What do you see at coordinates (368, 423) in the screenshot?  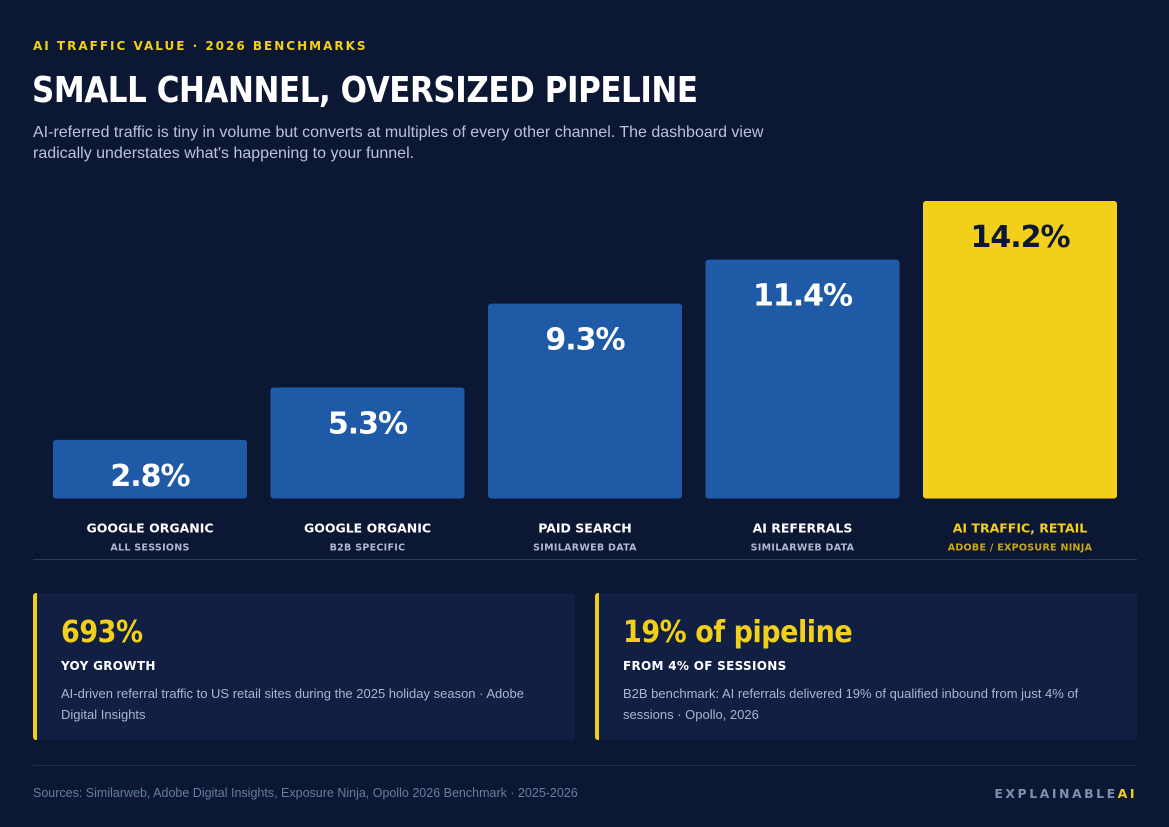 I see `data-label-2: 5.3%` at bounding box center [368, 423].